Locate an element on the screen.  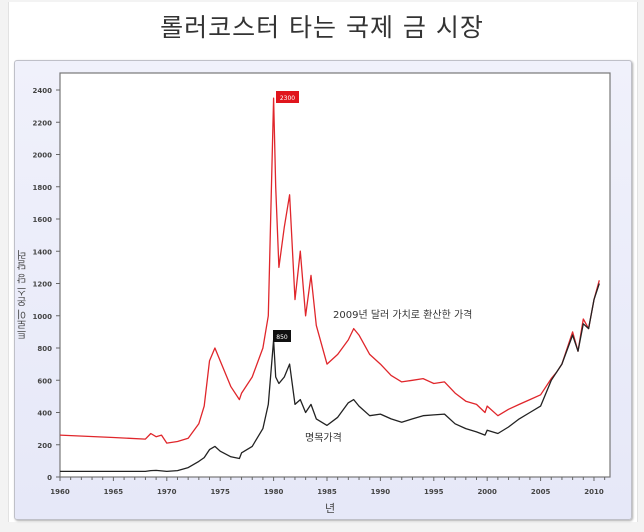
y-tick-label: 2200 is located at coordinates (43, 123).